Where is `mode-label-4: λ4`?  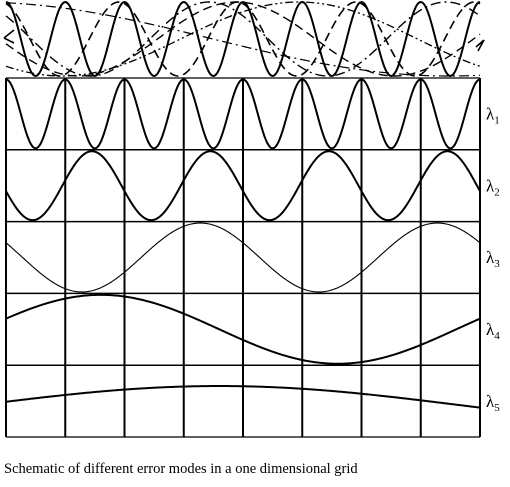
mode-label-4: λ4 is located at coordinates (493, 331).